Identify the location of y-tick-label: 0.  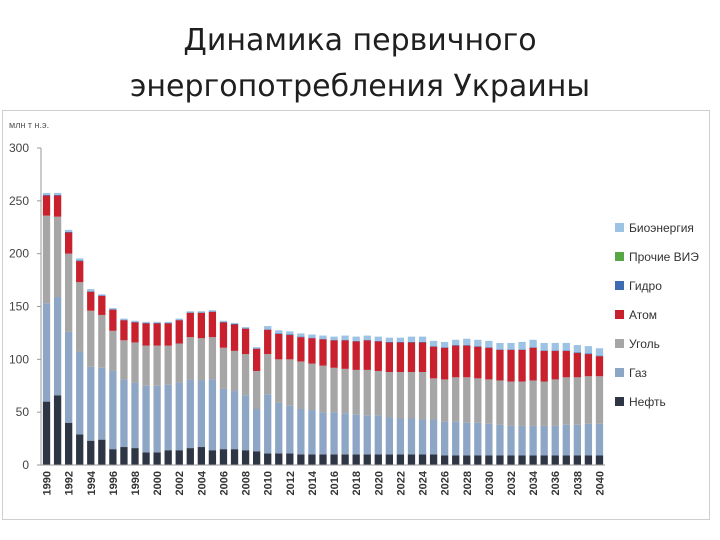
(25, 465).